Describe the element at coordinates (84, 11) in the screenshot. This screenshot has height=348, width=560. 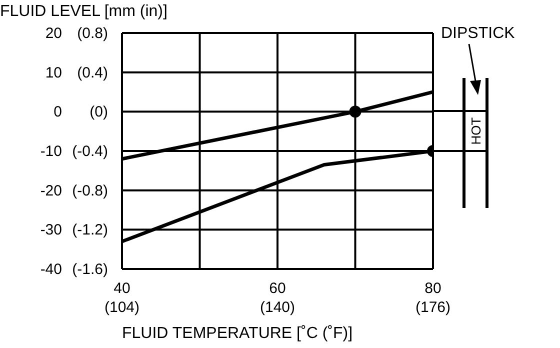
I see `chart-title: FLUID LEVEL [mm (in)]` at that location.